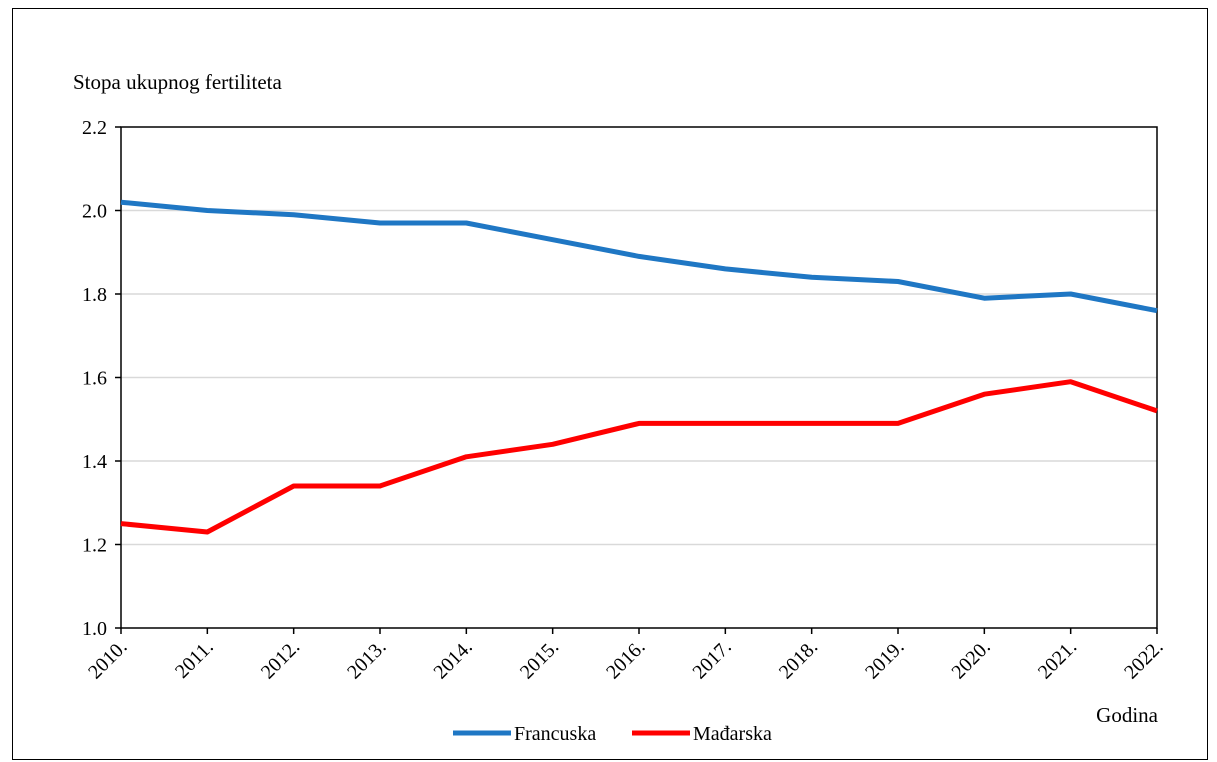  I want to click on x-tick-label: 2014., so click(452, 659).